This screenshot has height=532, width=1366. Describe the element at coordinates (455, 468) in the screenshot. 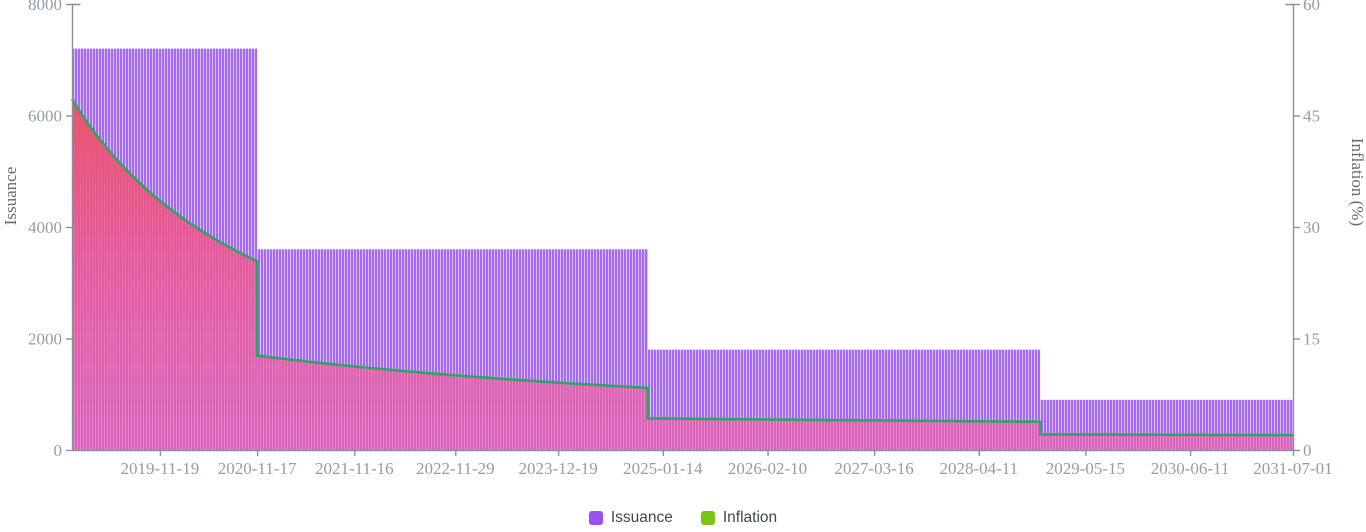

I see `x-axis-tick-label: 2022-11-29` at that location.